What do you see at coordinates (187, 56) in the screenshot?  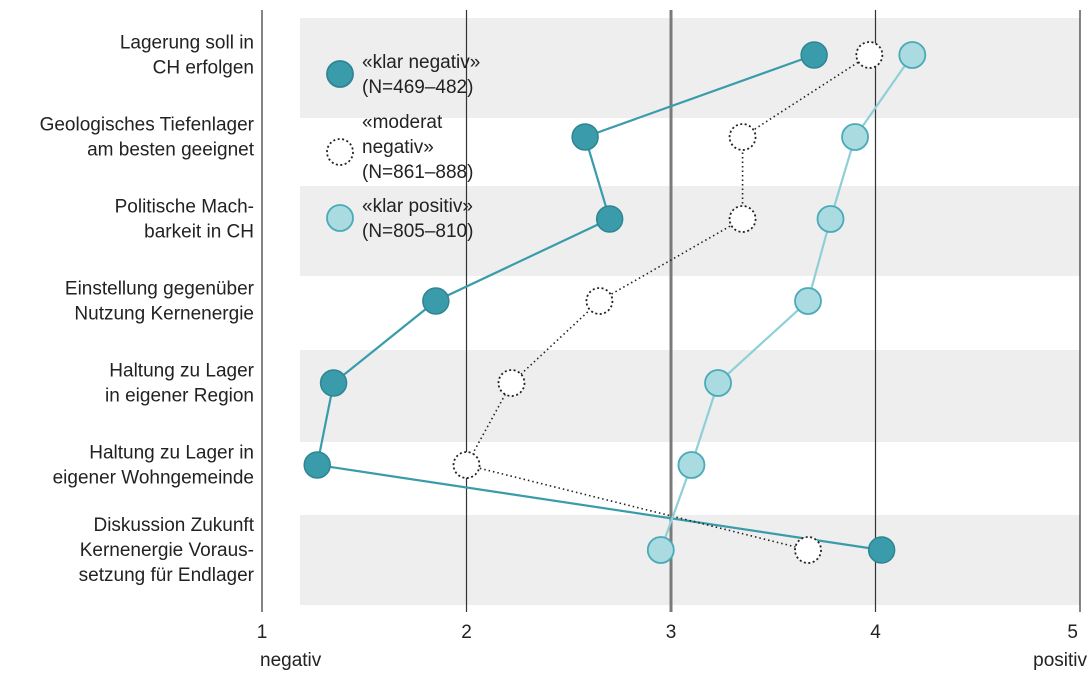 I see `category-label: Lagerung soll in CH erfolgen` at bounding box center [187, 56].